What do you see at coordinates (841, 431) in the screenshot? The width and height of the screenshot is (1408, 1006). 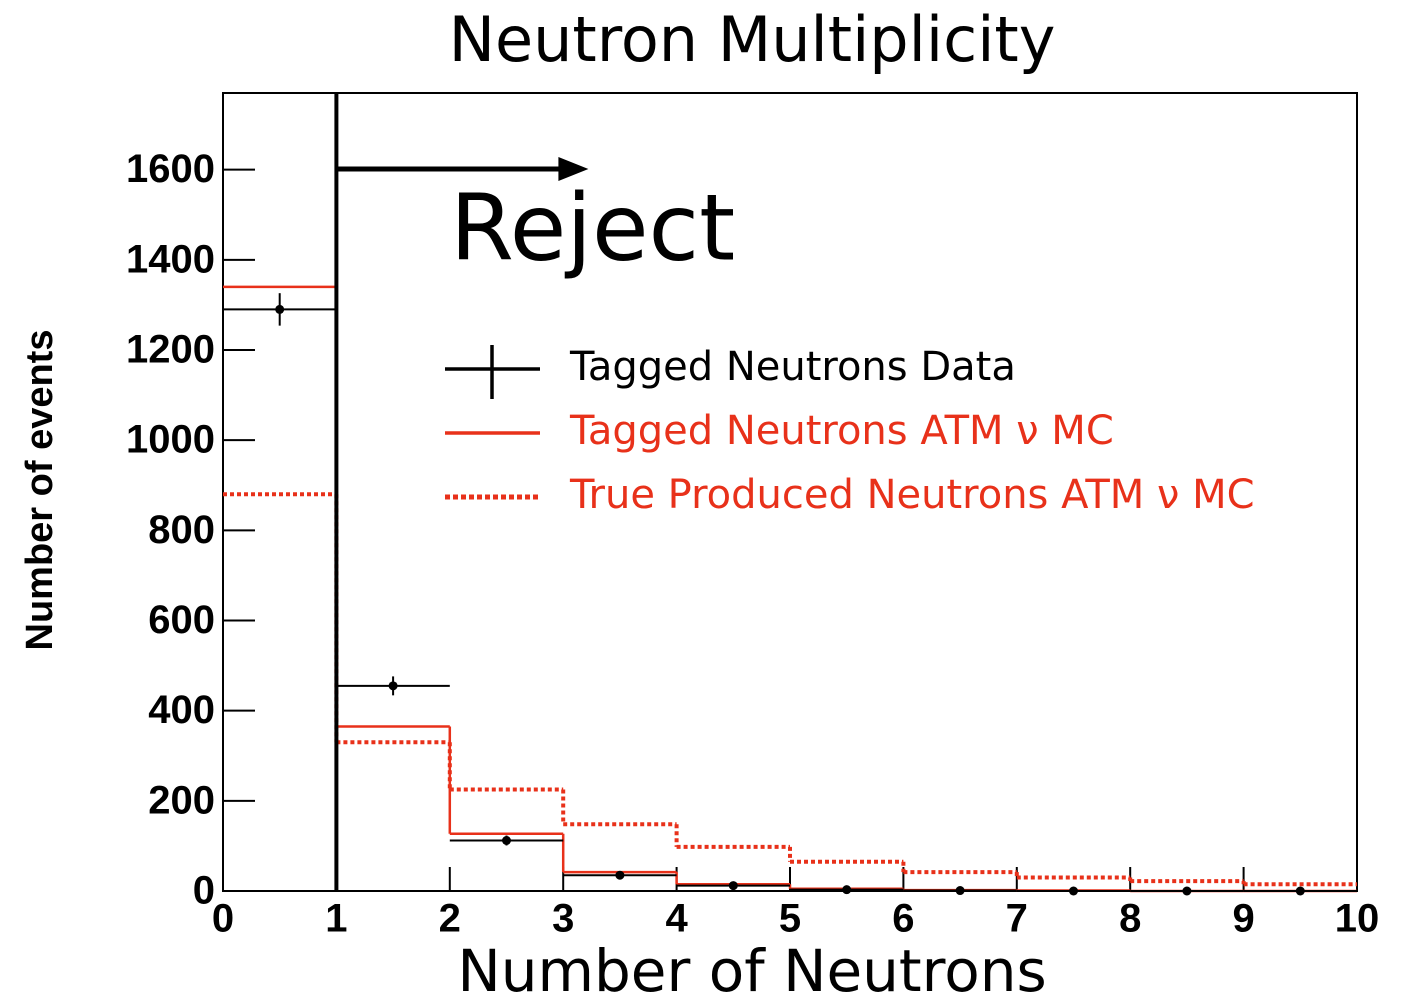 I see `legend-label: Tagged Neutrons ATM ν MC` at bounding box center [841, 431].